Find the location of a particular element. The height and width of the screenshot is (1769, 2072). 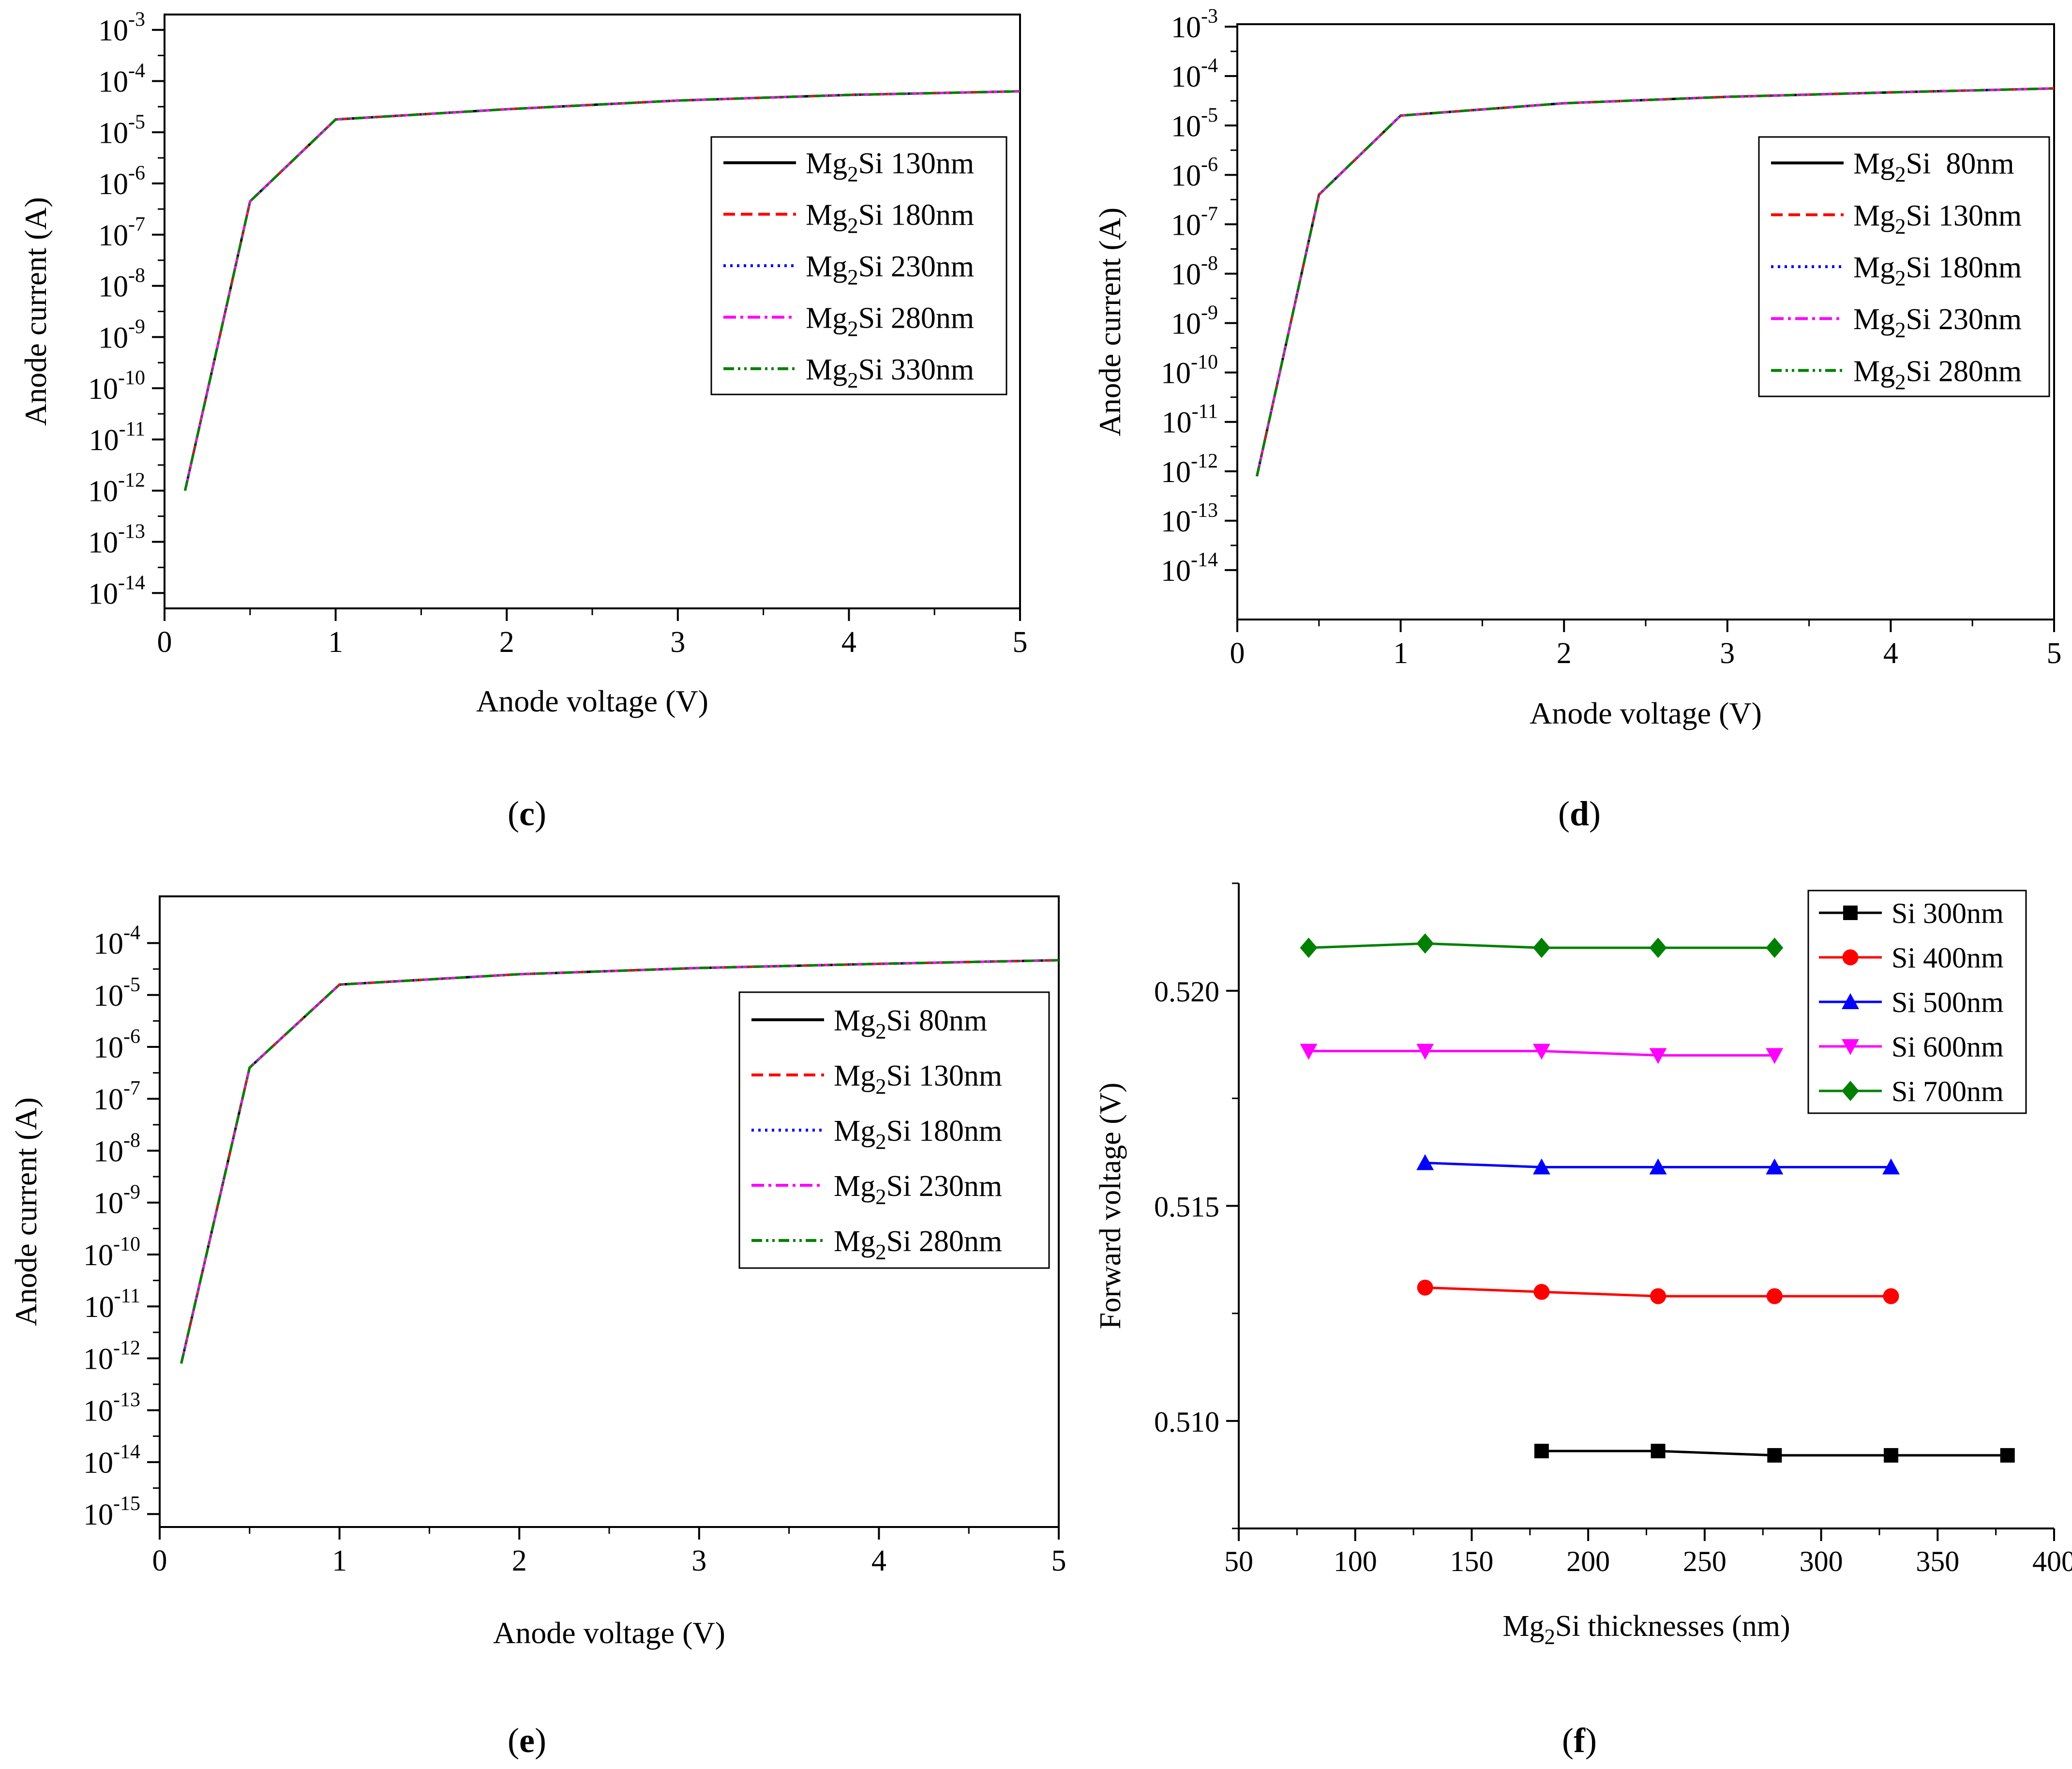

y-tick-label: 10⁻¹² is located at coordinates (111, 1356).